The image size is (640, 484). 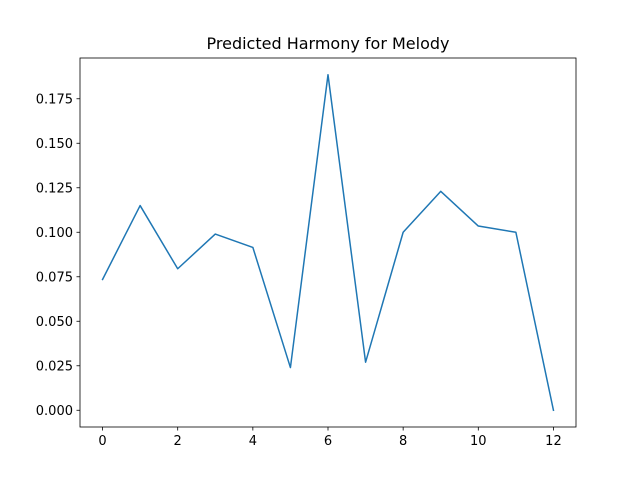 What do you see at coordinates (253, 441) in the screenshot?
I see `x-tick-label: 4` at bounding box center [253, 441].